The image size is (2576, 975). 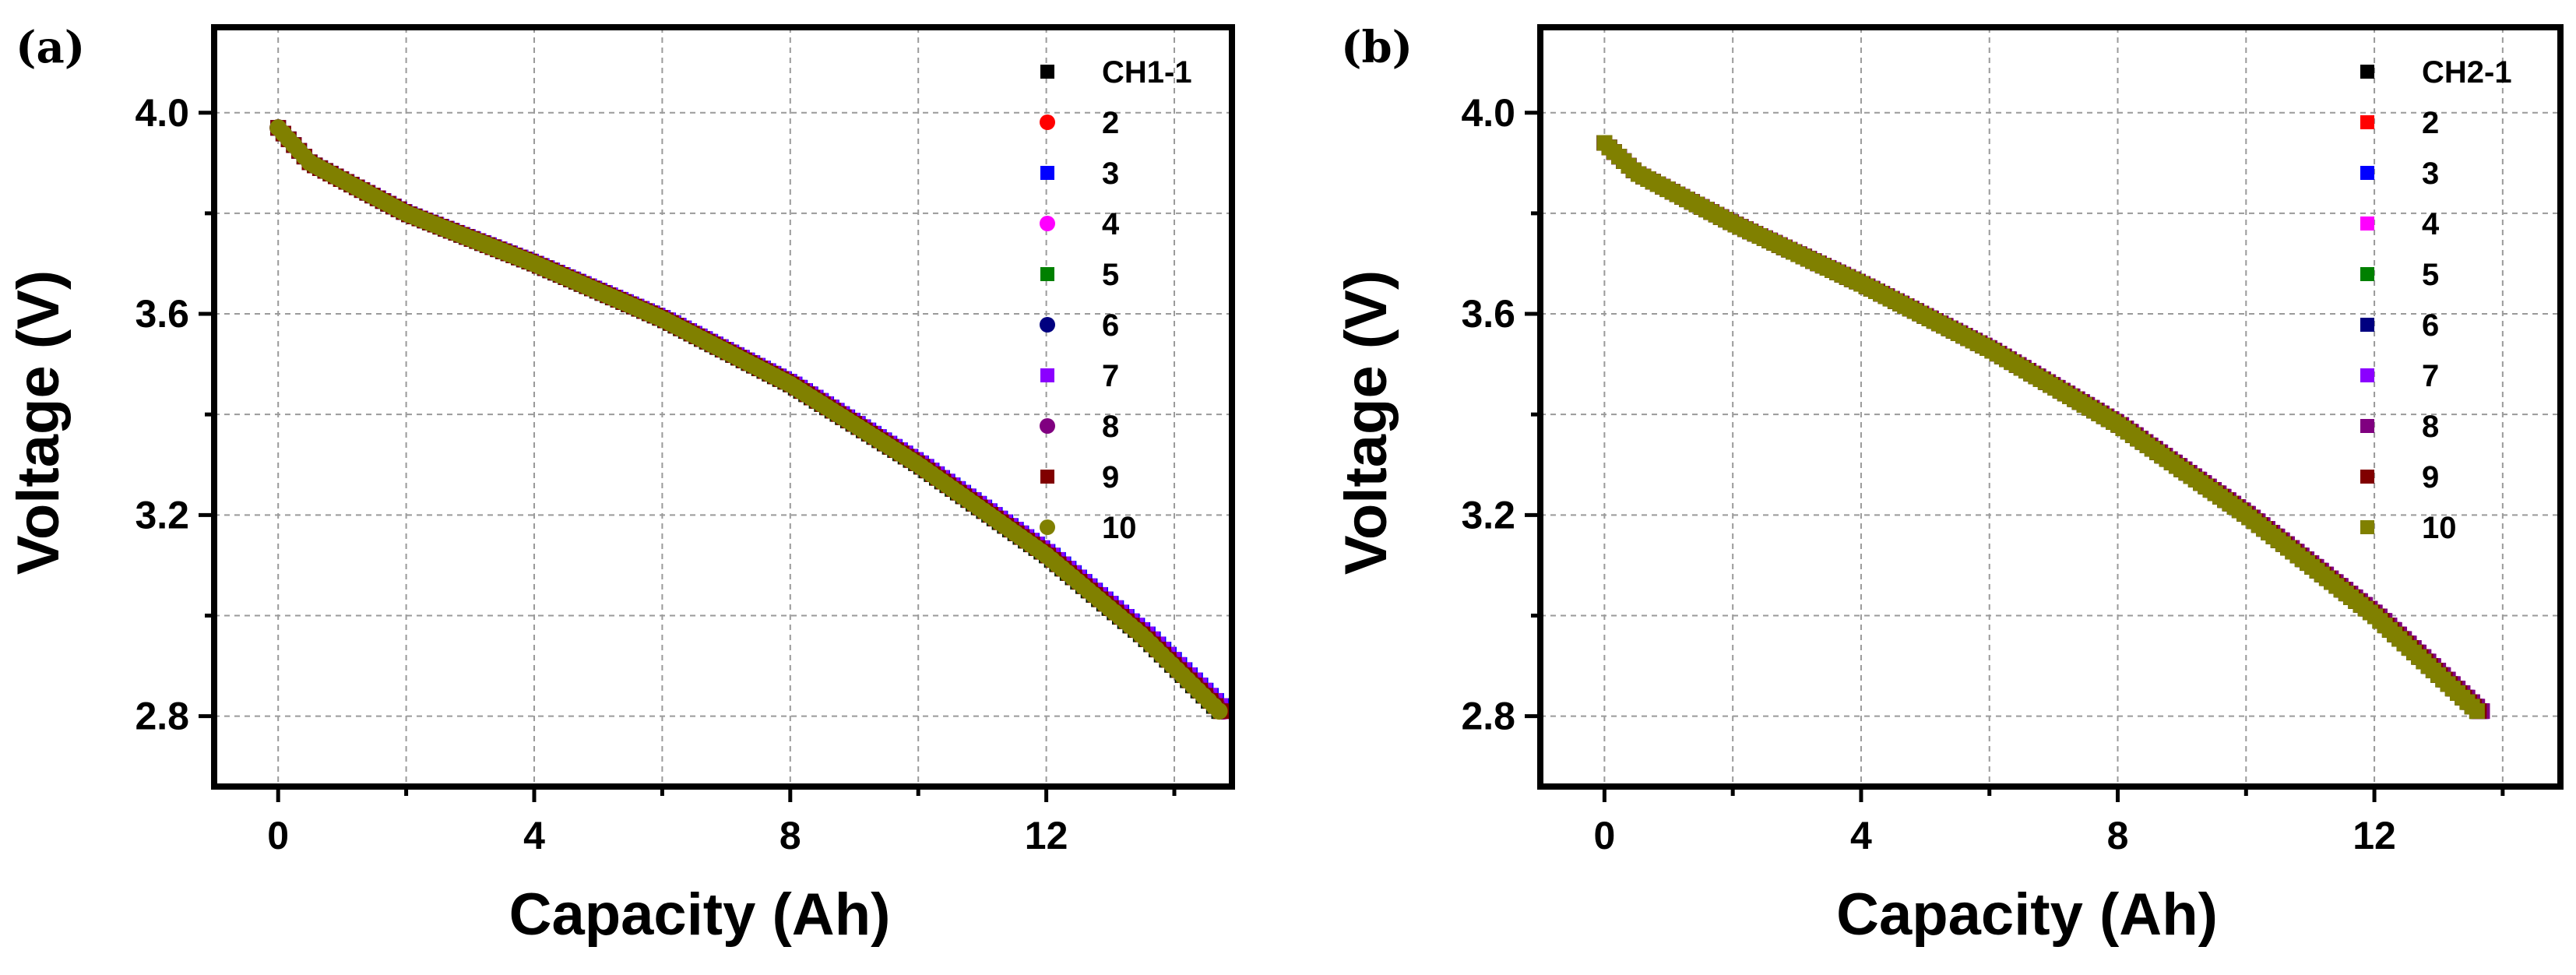 What do you see at coordinates (2436, 300) in the screenshot?
I see `legend: CH2-1 2 3 4 5 6 7 8 9 10` at bounding box center [2436, 300].